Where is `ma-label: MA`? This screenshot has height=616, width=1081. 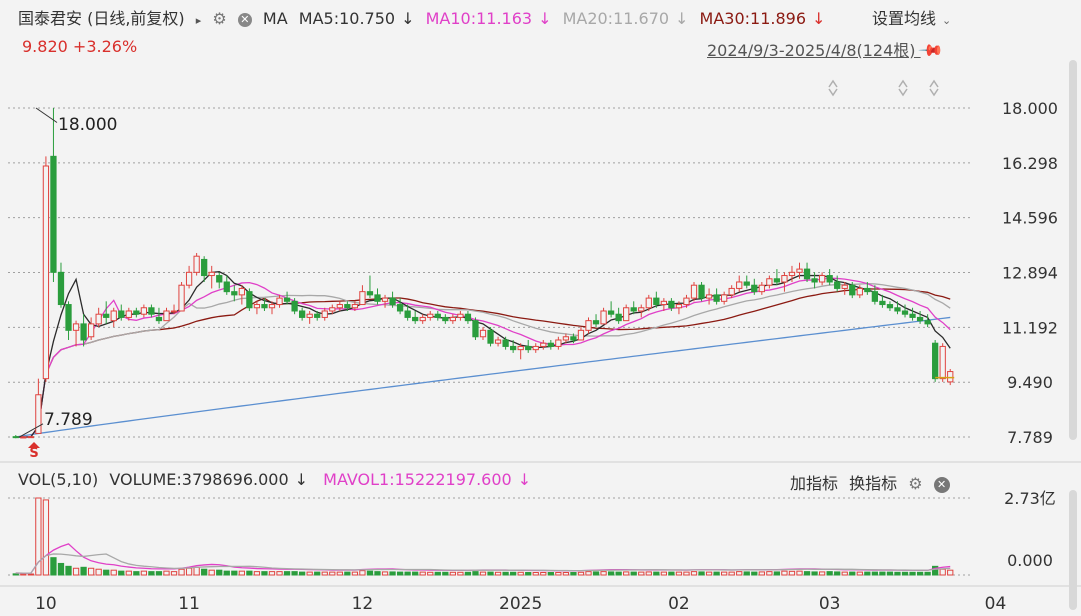
ma-label: MA is located at coordinates (275, 18).